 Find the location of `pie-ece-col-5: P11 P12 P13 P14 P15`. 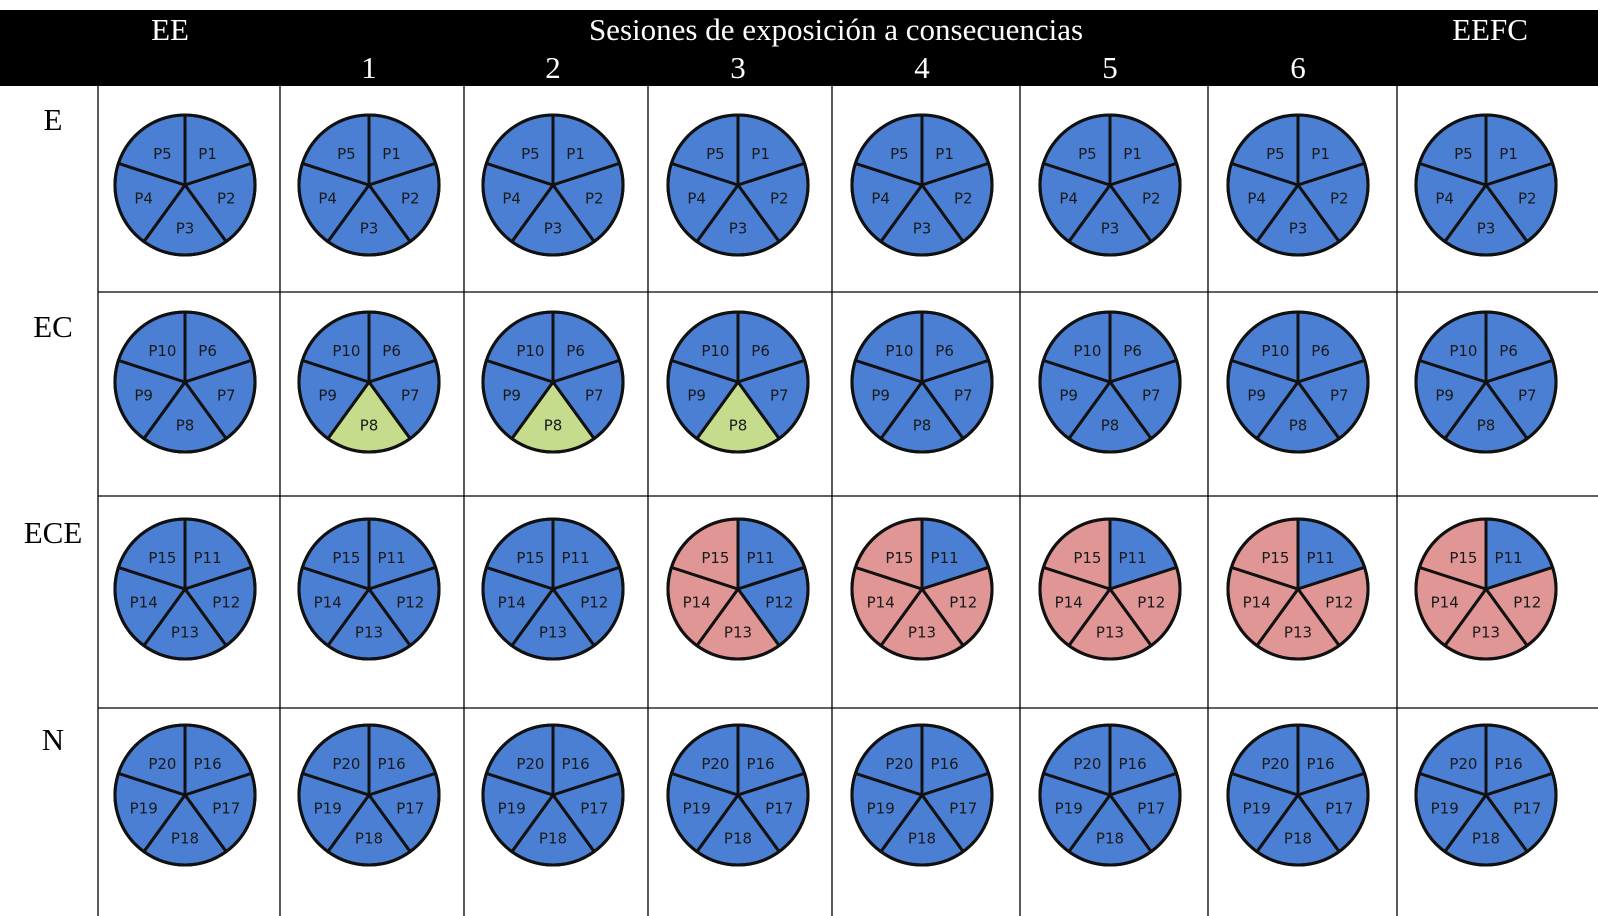

pie-ece-col-5: P11 P12 P13 P14 P15 is located at coordinates (1110, 589).